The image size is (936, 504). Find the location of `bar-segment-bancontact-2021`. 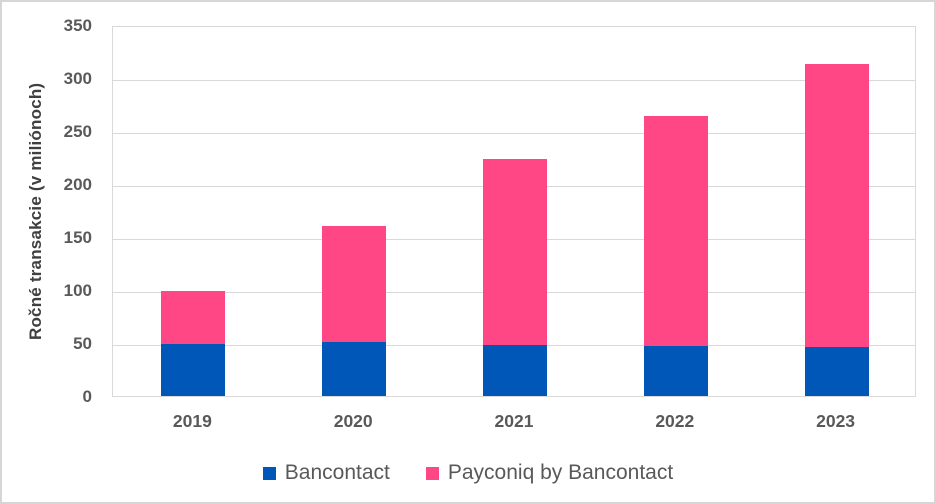

bar-segment-bancontact-2021 is located at coordinates (515, 370).